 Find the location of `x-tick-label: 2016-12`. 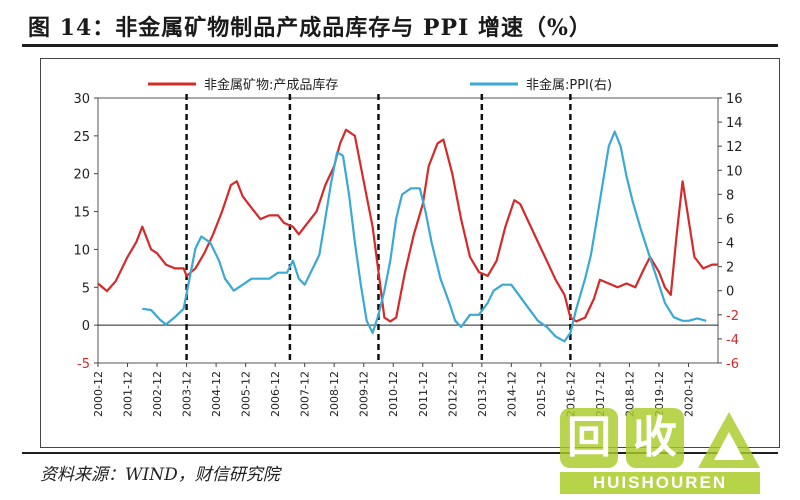

x-tick-label: 2016-12 is located at coordinates (570, 394).